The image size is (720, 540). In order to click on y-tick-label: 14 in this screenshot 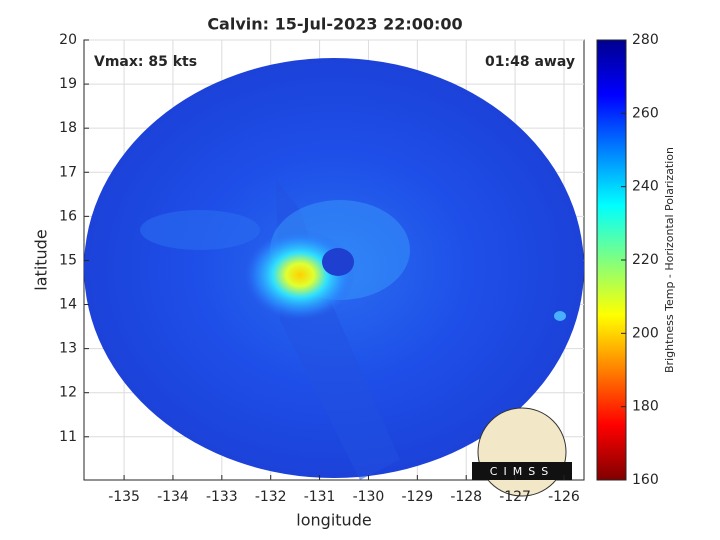, I will do `click(68, 305)`.